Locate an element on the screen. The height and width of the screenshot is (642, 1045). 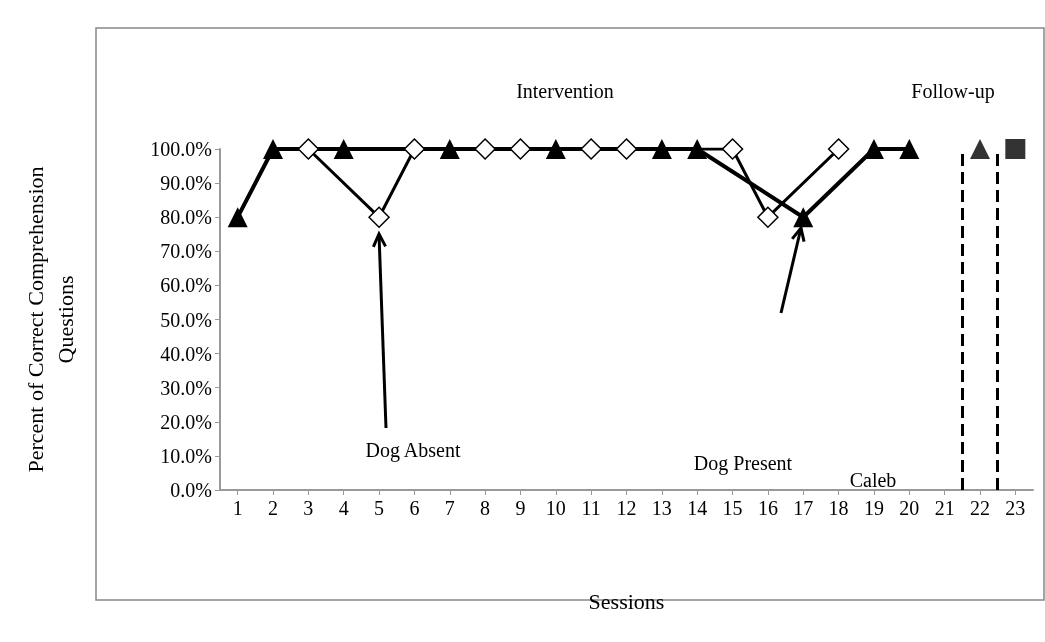
x-tick-label: 13 is located at coordinates (661, 508).